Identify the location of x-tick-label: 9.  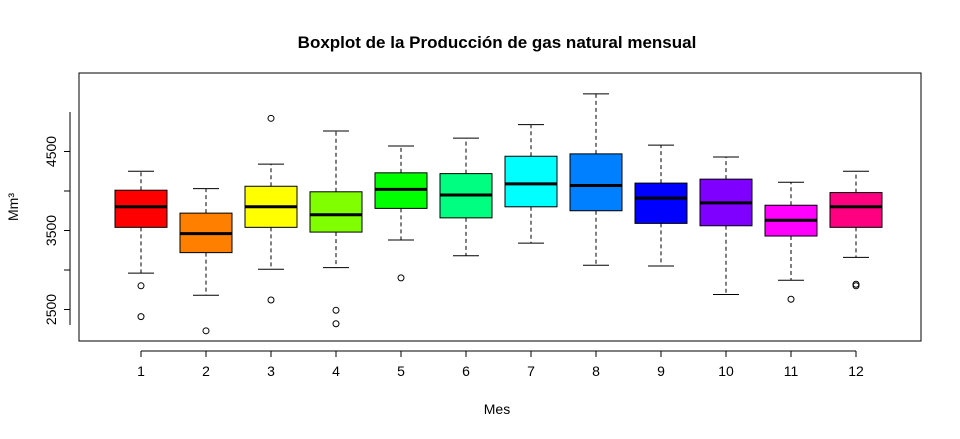
(661, 371).